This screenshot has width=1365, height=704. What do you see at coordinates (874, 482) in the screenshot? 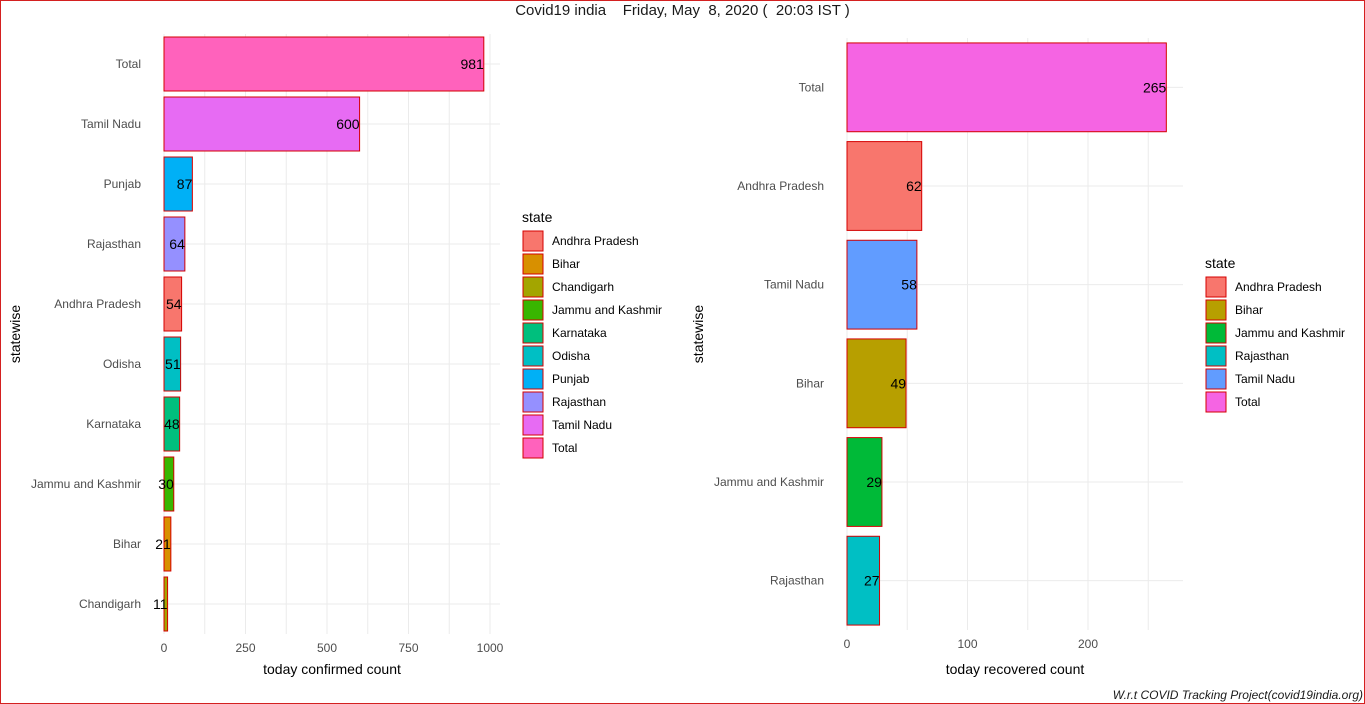
I see `value-label-jammu-and-kashmir: 29` at bounding box center [874, 482].